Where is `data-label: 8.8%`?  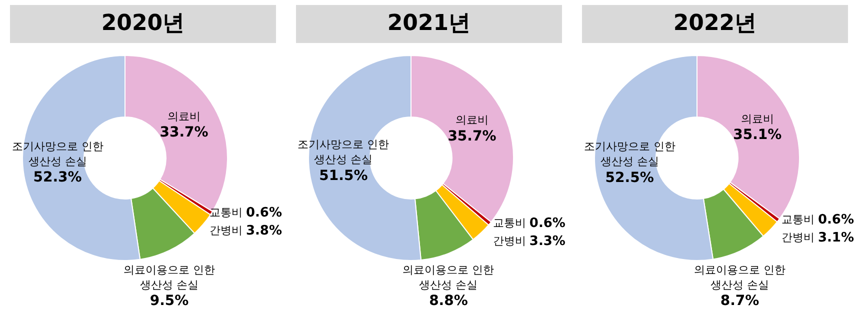 data-label: 8.8% is located at coordinates (448, 301).